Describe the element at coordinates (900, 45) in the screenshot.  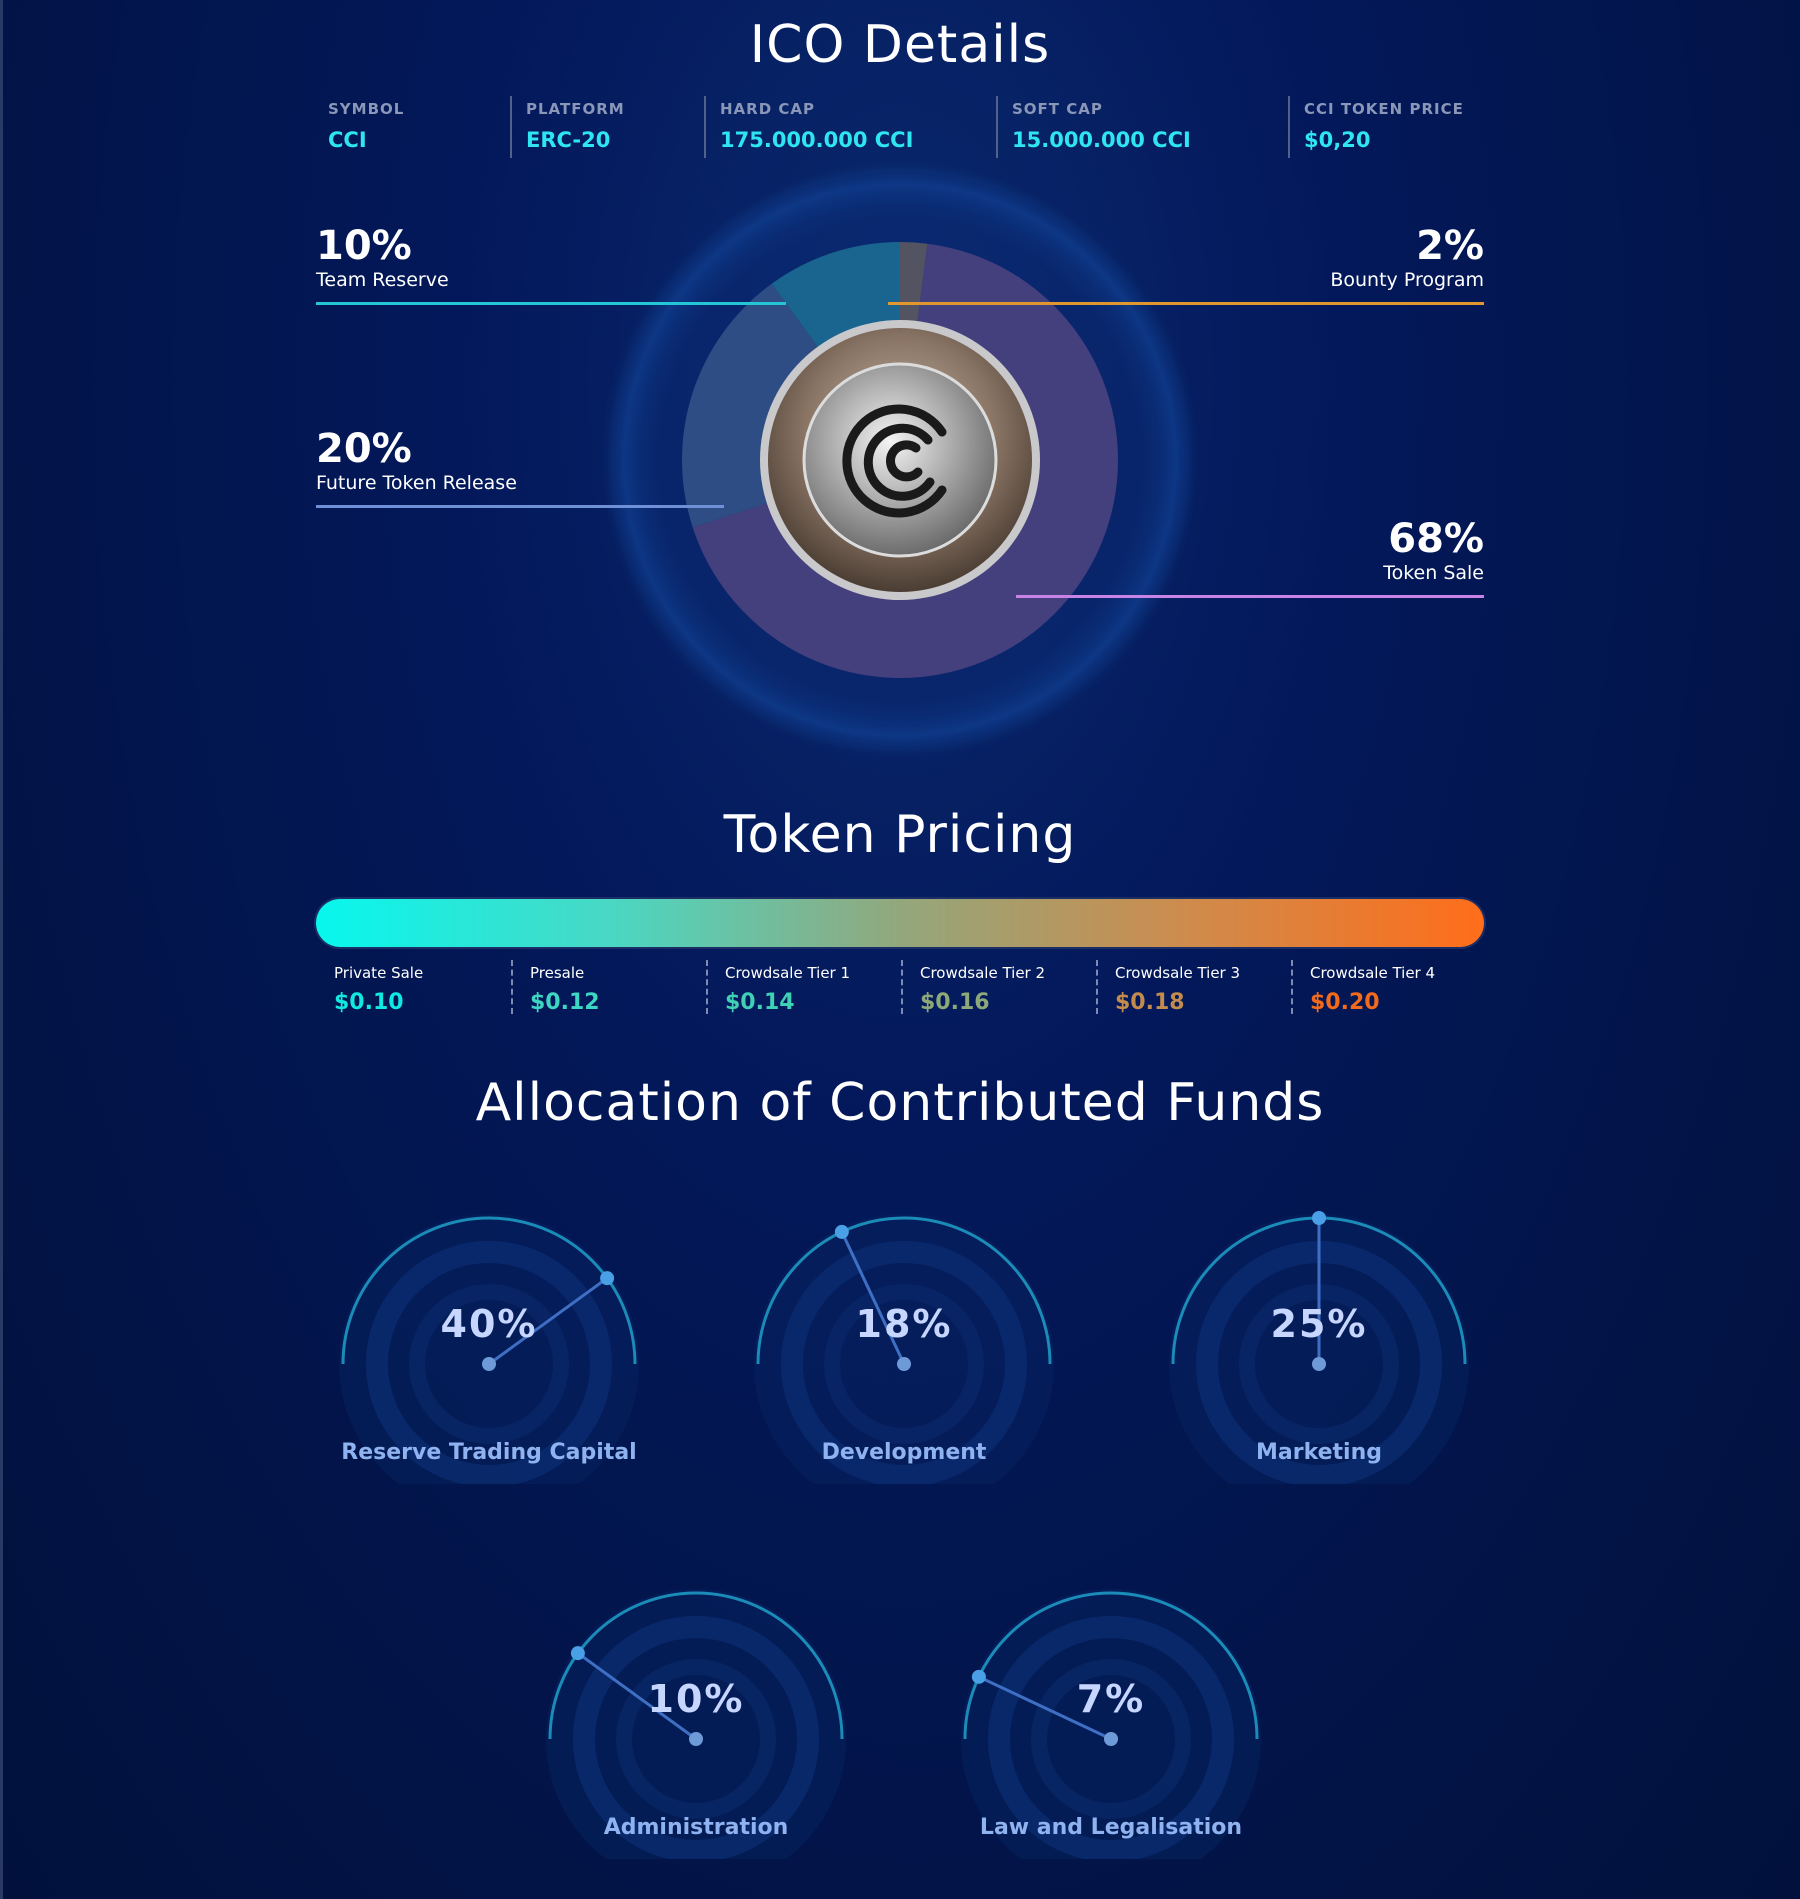
I see `ico-details-title: ICO Details` at that location.